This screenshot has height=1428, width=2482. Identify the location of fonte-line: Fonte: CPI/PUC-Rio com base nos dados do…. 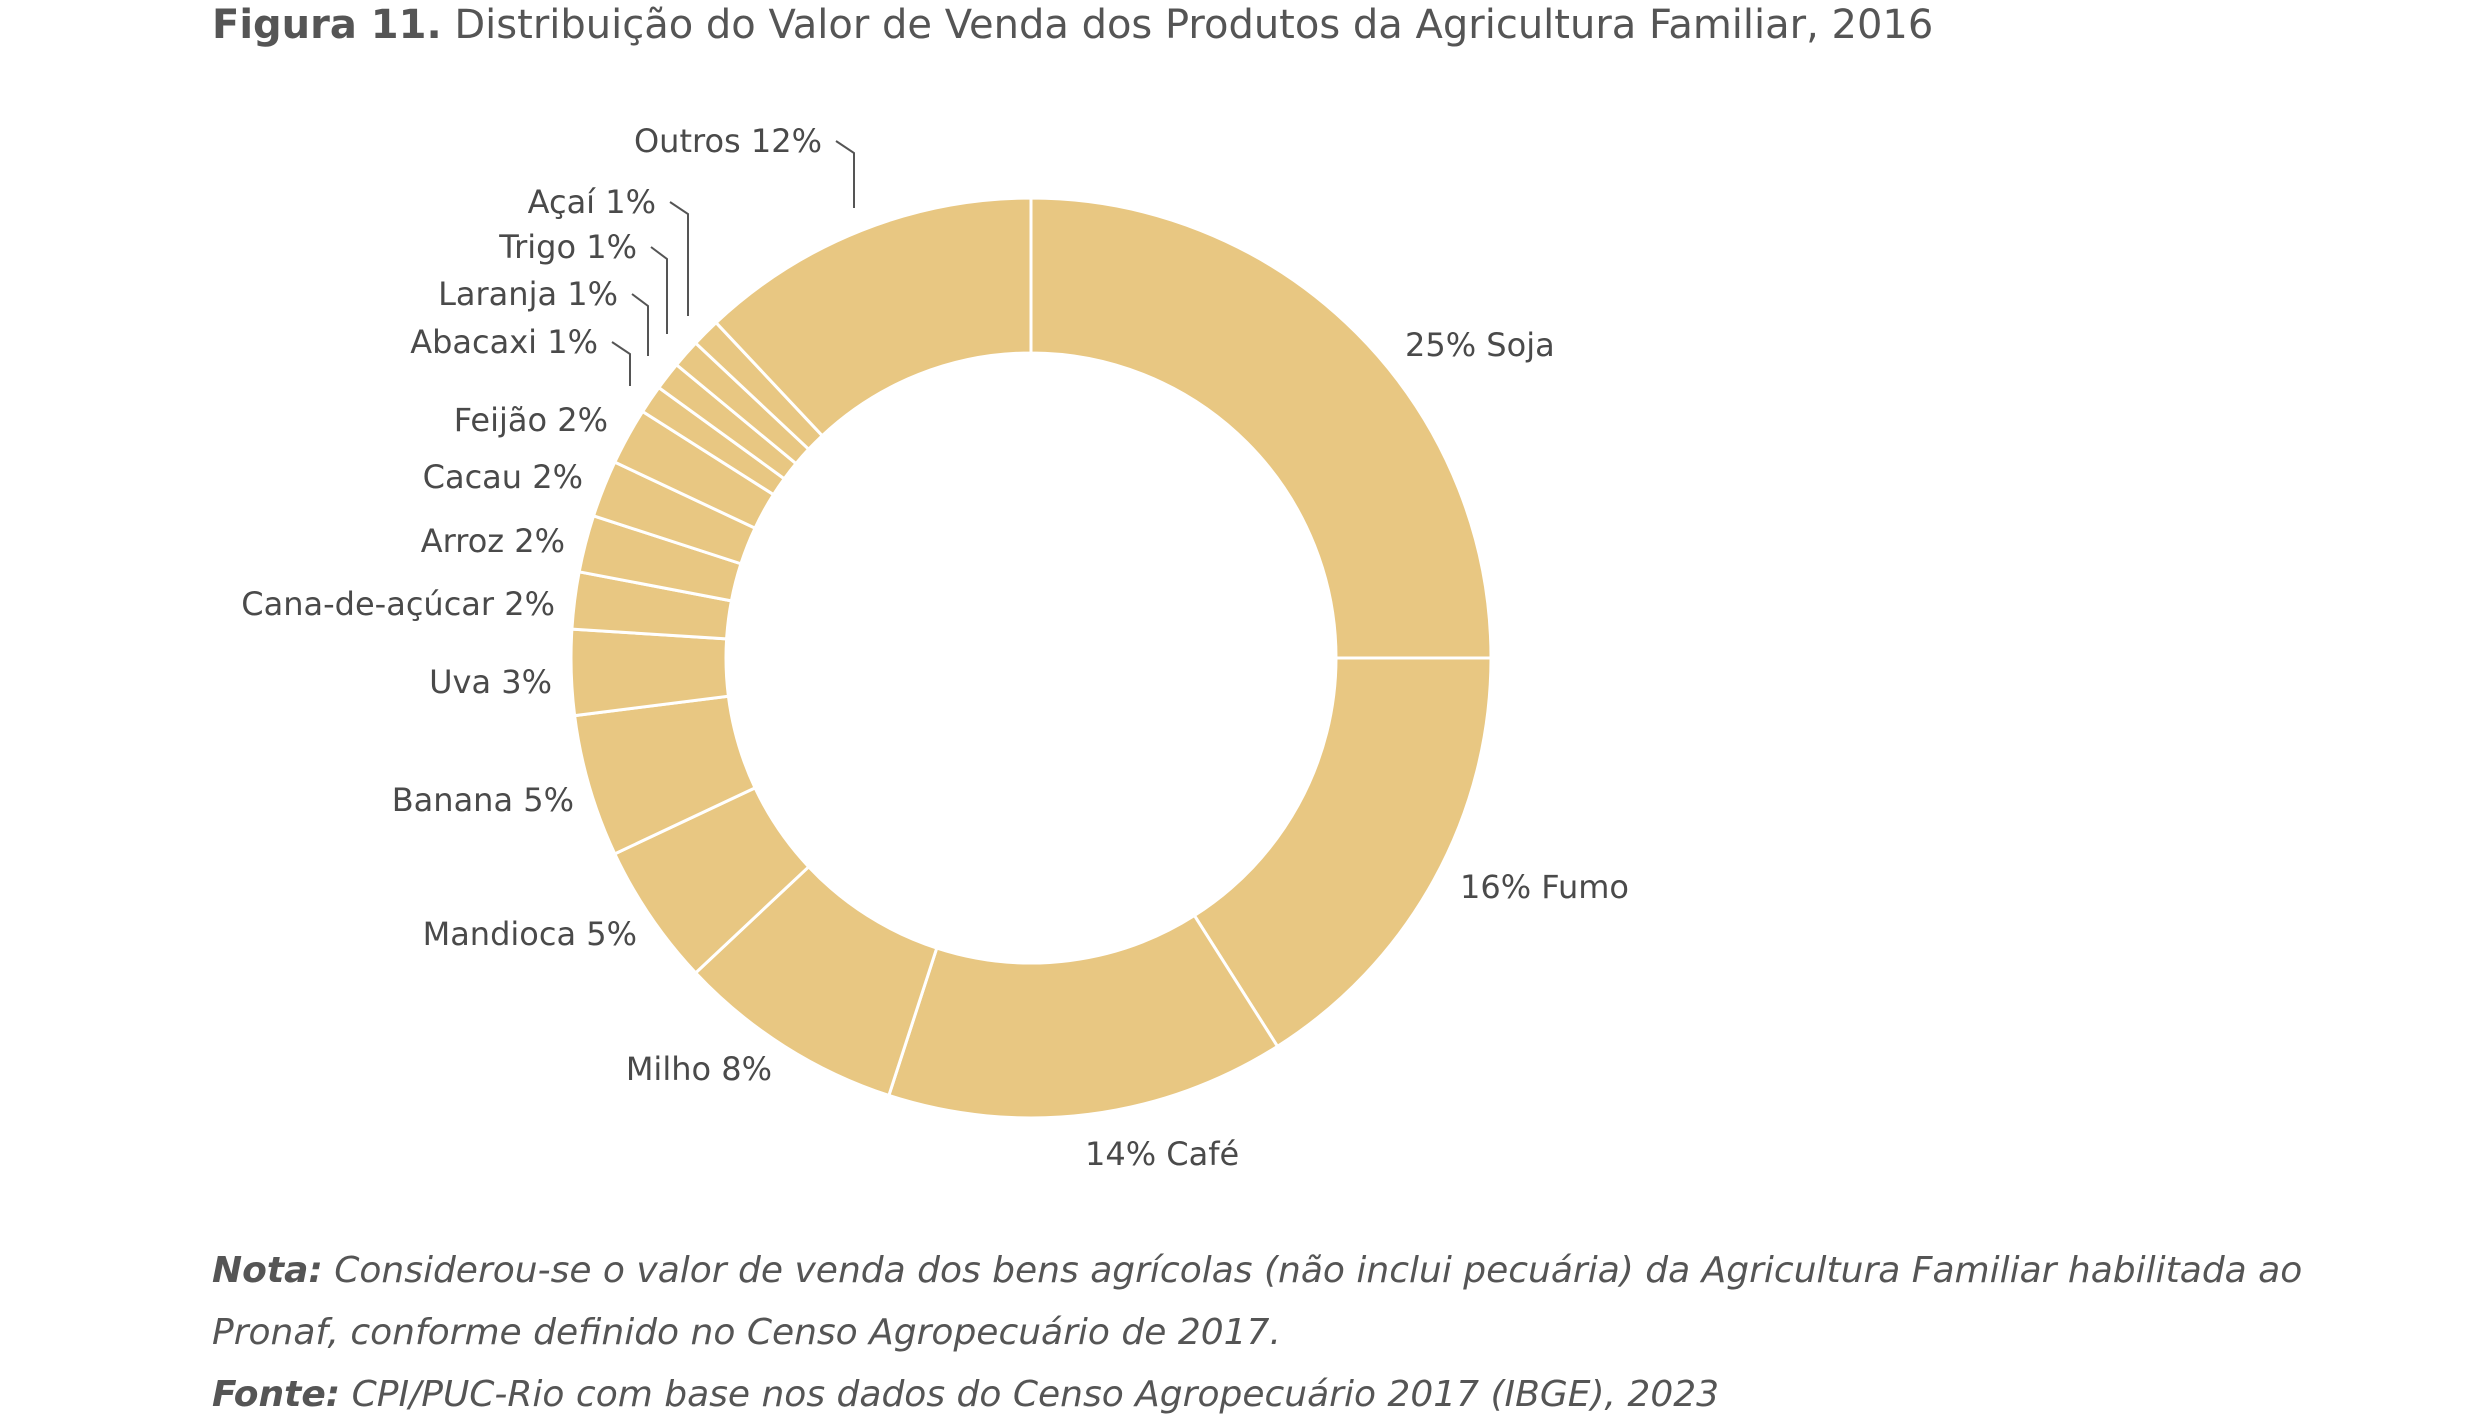
(1332, 1395).